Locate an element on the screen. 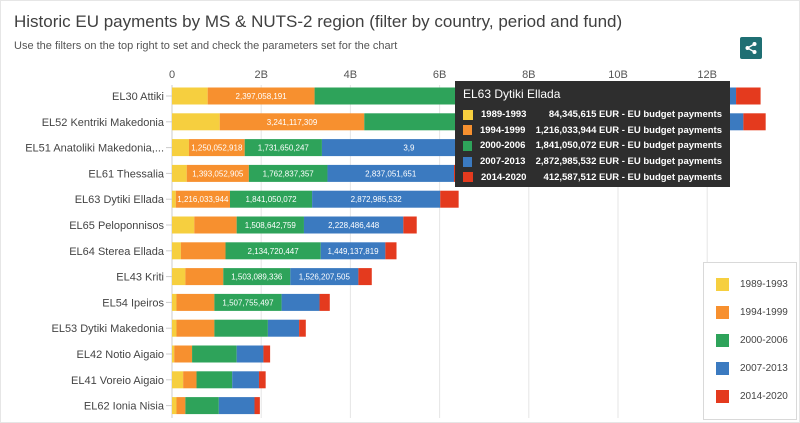  tooltip-period: 2014-2020 is located at coordinates (504, 177).